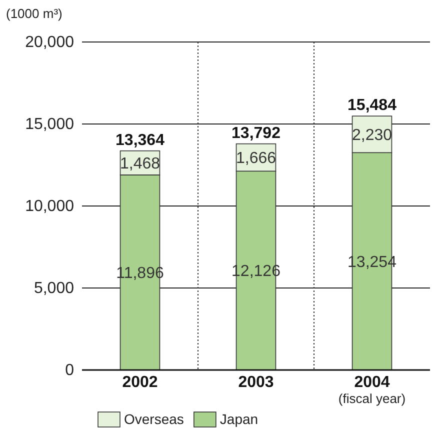  Describe the element at coordinates (49, 43) in the screenshot. I see `y-tick-label: 20,000` at that location.